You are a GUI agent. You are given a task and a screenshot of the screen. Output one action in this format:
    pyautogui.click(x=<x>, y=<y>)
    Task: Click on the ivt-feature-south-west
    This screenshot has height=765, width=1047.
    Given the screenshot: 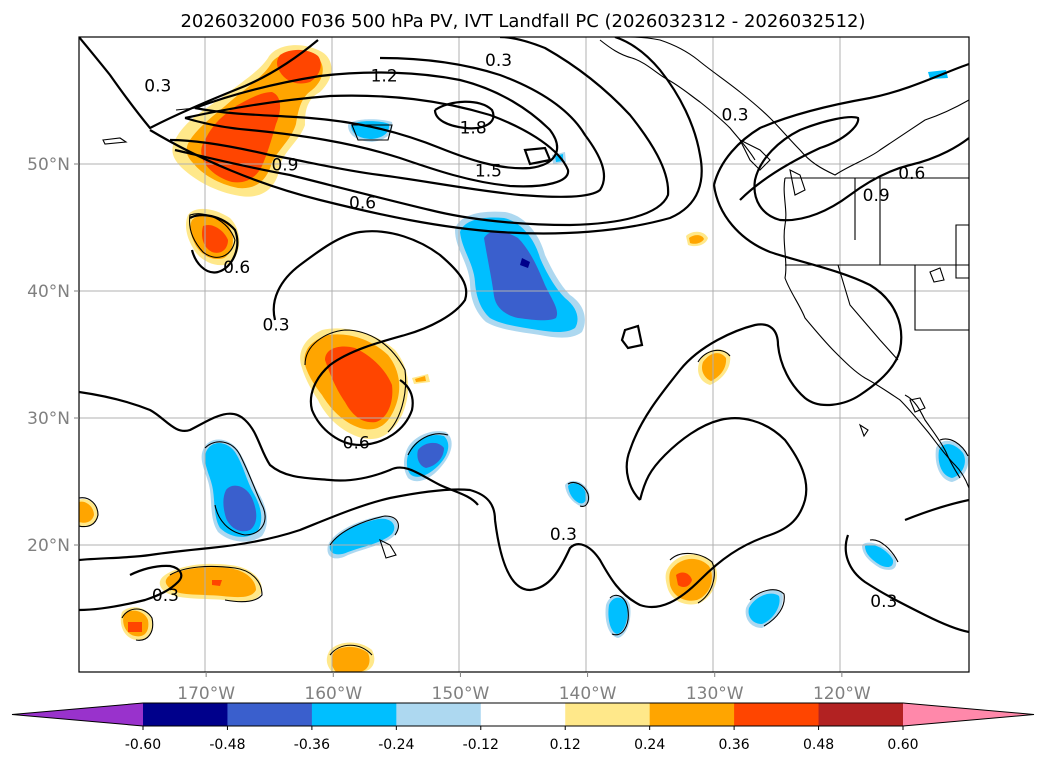 What is the action you would take?
    pyautogui.click(x=227, y=585)
    